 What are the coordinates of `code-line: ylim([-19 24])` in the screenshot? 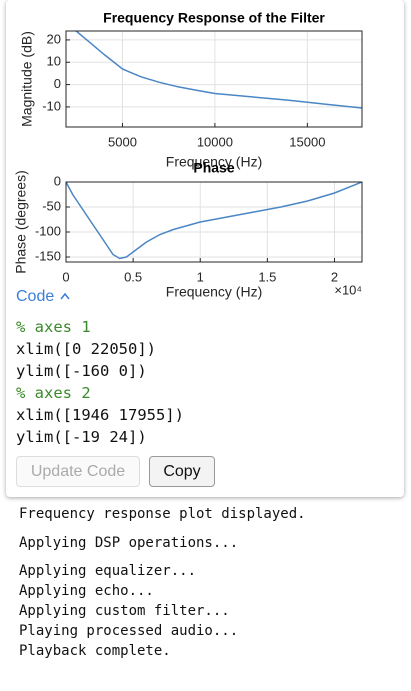 It's located at (81, 437).